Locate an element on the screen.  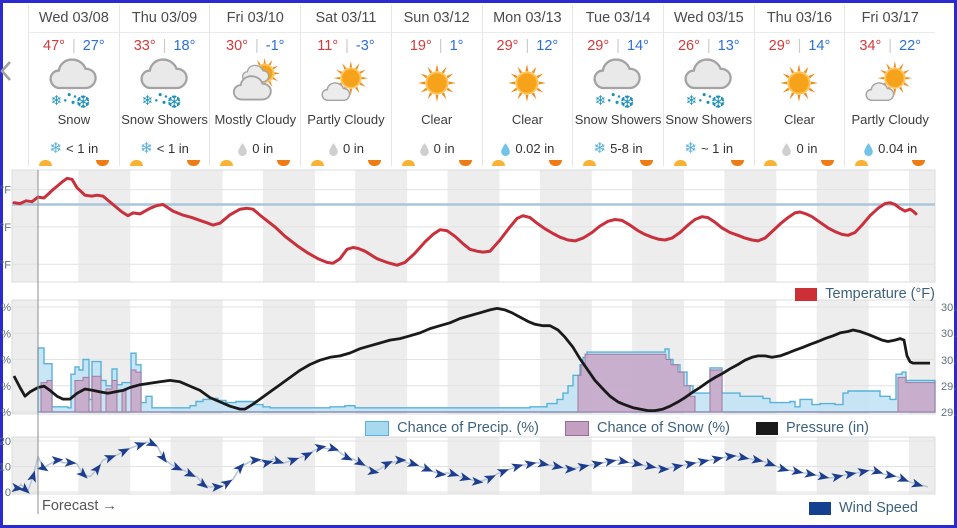
day-card-temps: 29° | 14° is located at coordinates (618, 46).